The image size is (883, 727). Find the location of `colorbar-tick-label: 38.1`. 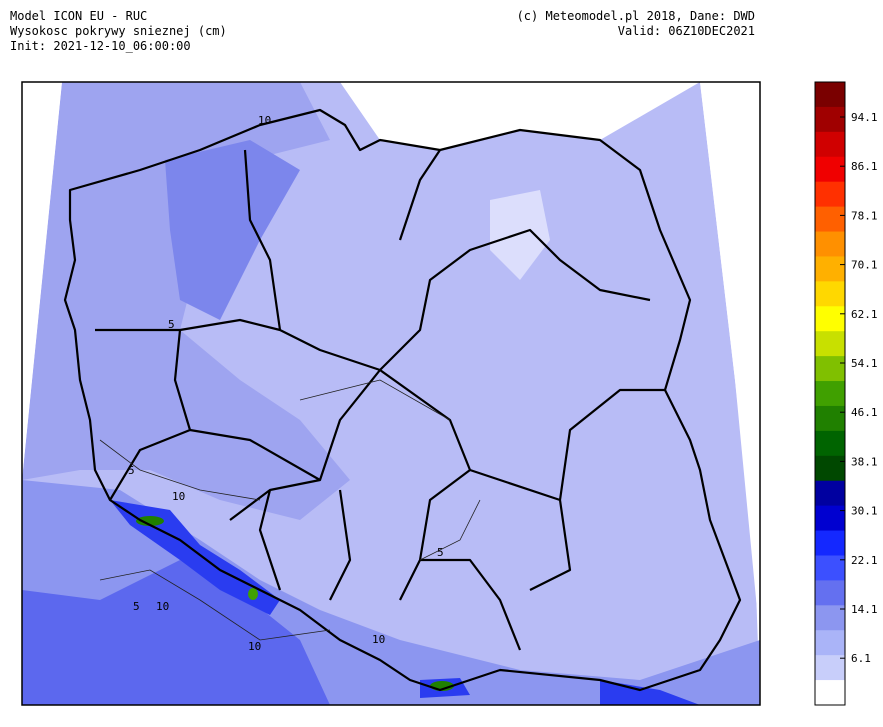

colorbar-tick-label: 38.1 is located at coordinates (864, 461).